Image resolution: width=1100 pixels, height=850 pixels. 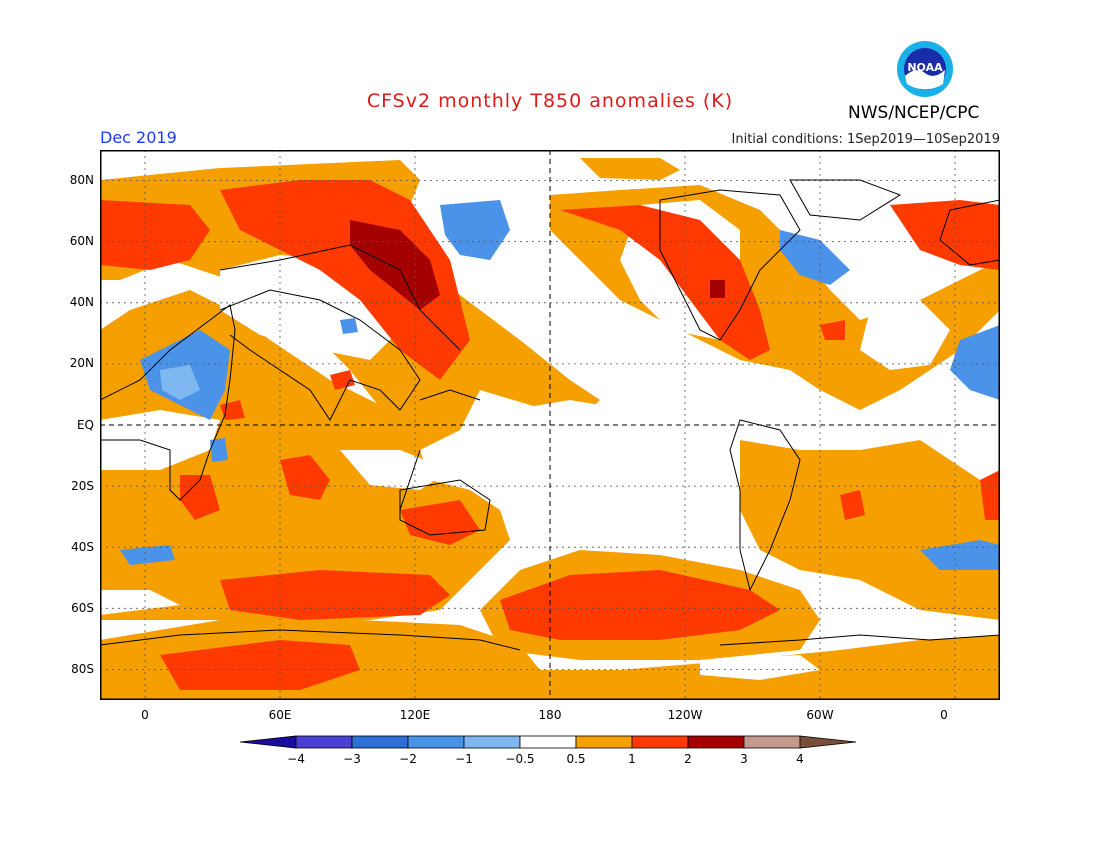 I want to click on colorbar-tick-label: 2, so click(x=688, y=759).